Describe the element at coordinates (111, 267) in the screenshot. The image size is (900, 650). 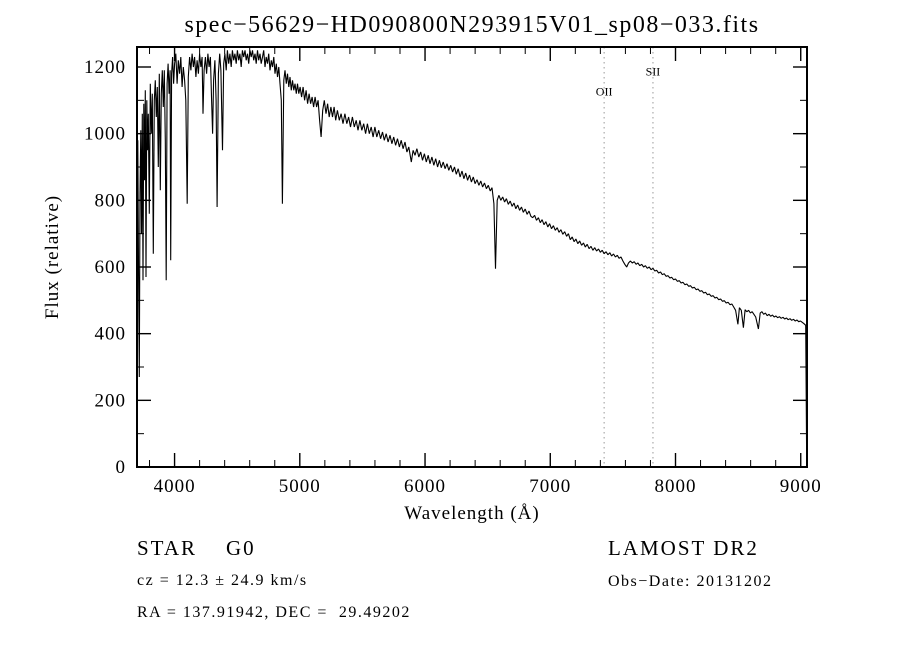
I see `y-tick-label: 600` at that location.